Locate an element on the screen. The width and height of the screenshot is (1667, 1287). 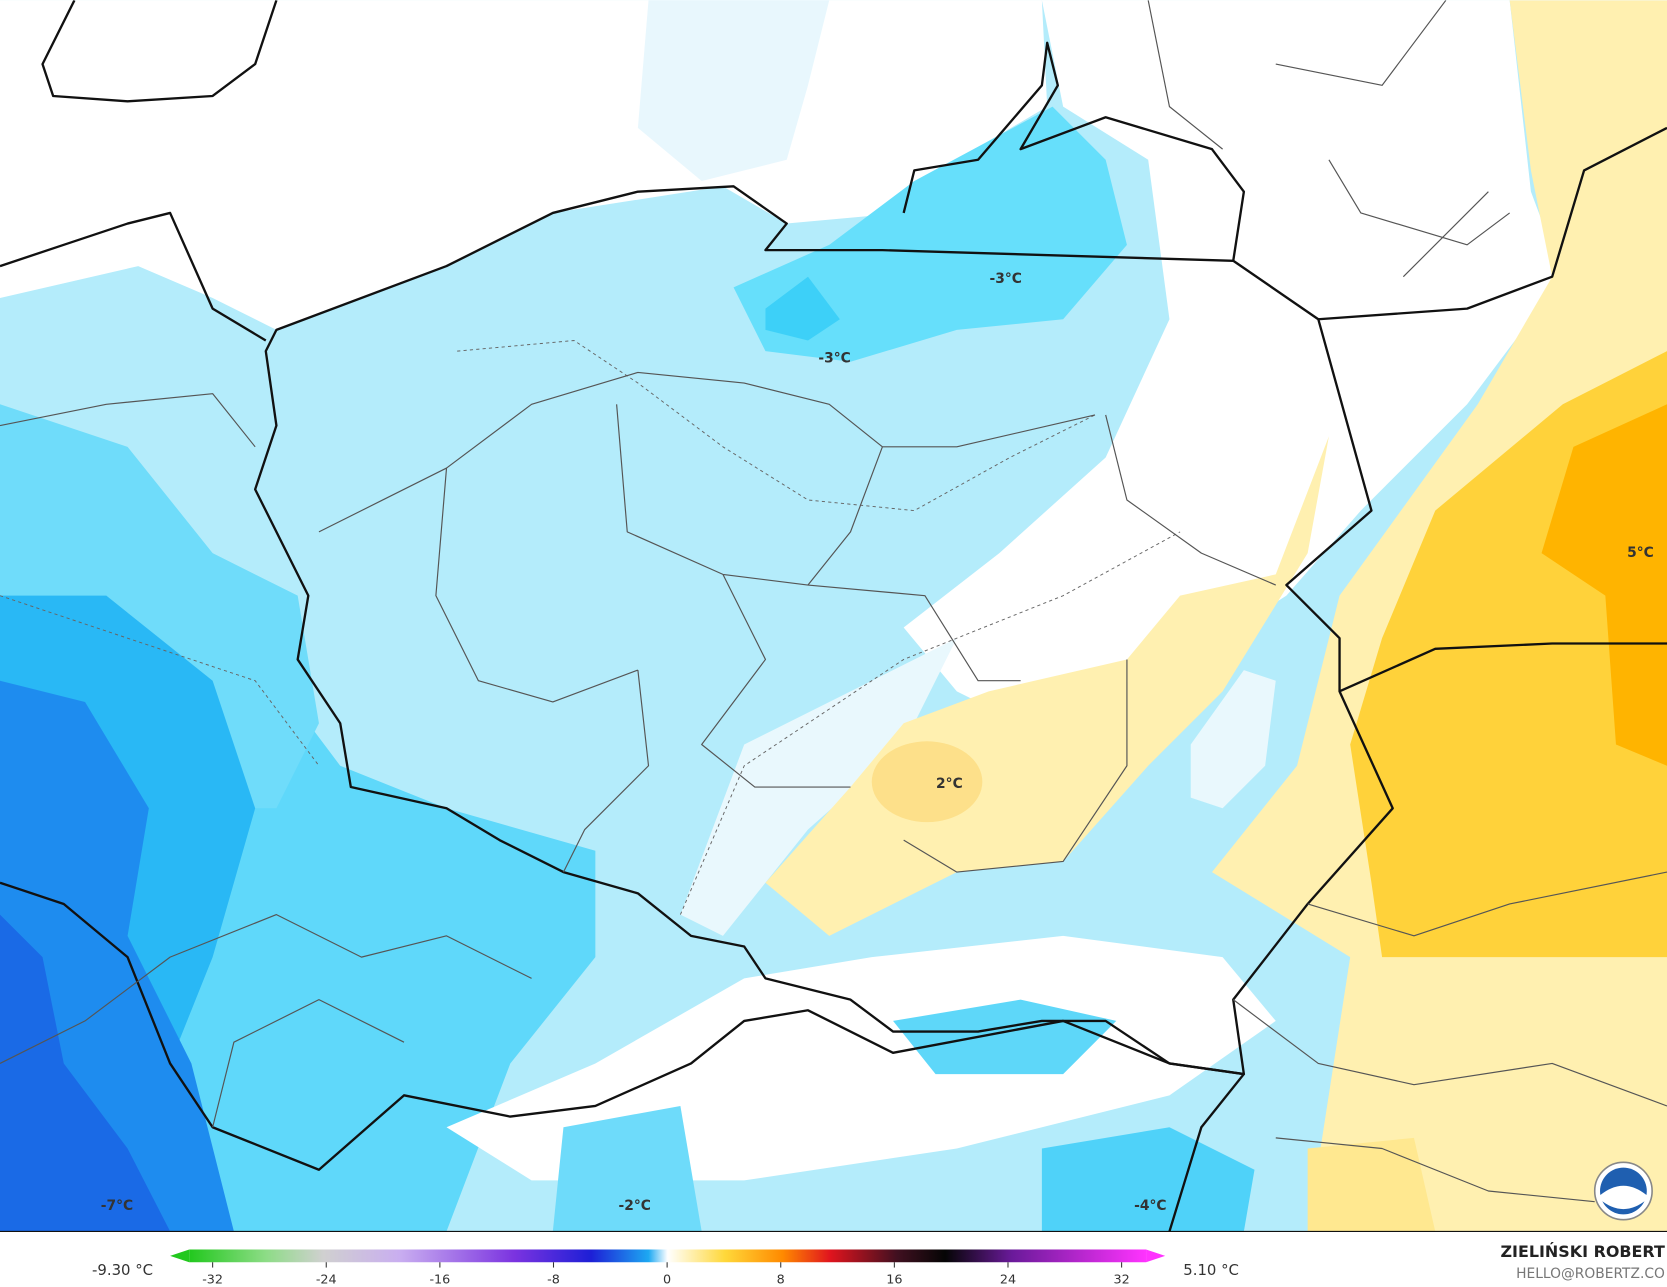
colorbar-tick-label: -32 is located at coordinates (212, 1280).